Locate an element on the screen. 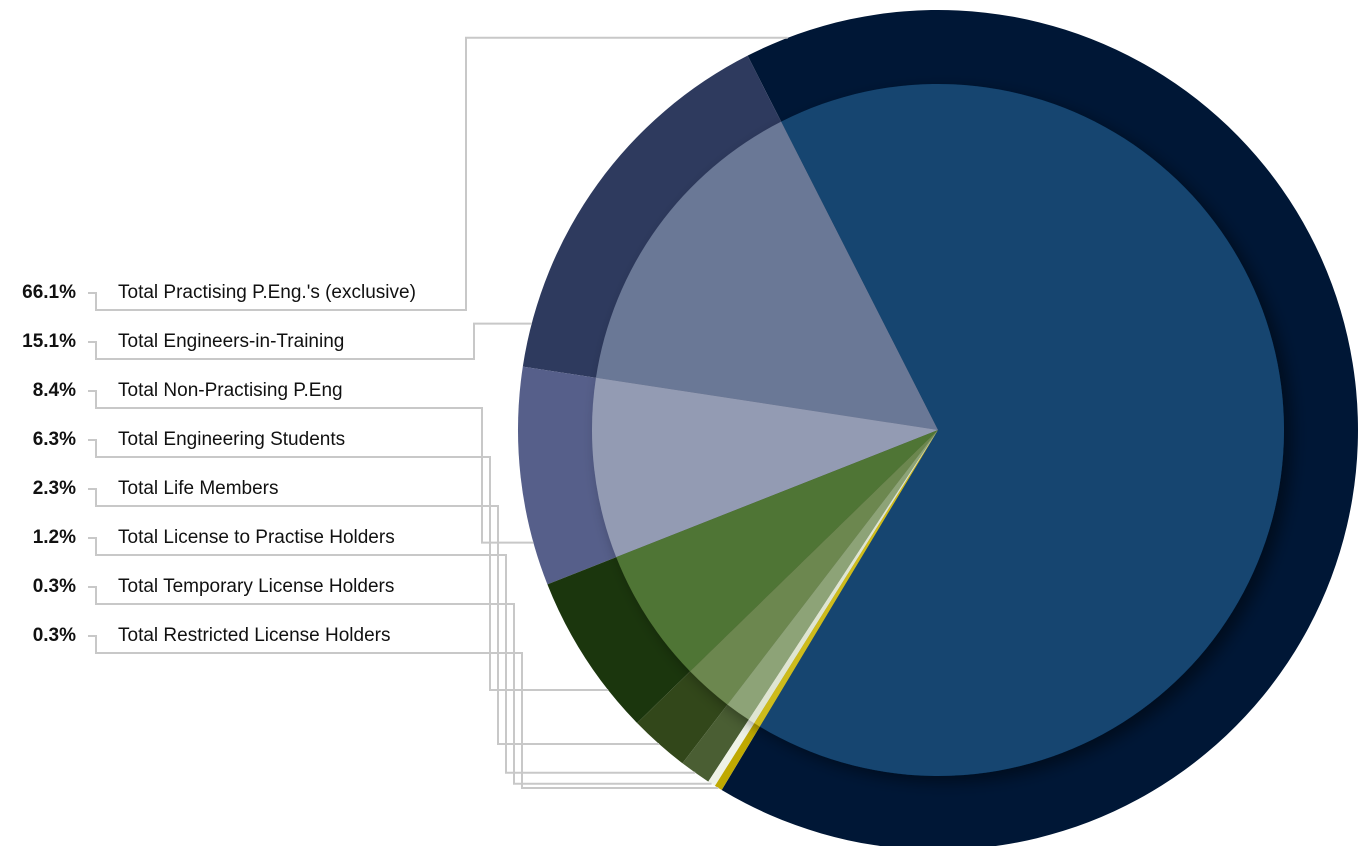  value-label: 2.3% is located at coordinates (54, 488).